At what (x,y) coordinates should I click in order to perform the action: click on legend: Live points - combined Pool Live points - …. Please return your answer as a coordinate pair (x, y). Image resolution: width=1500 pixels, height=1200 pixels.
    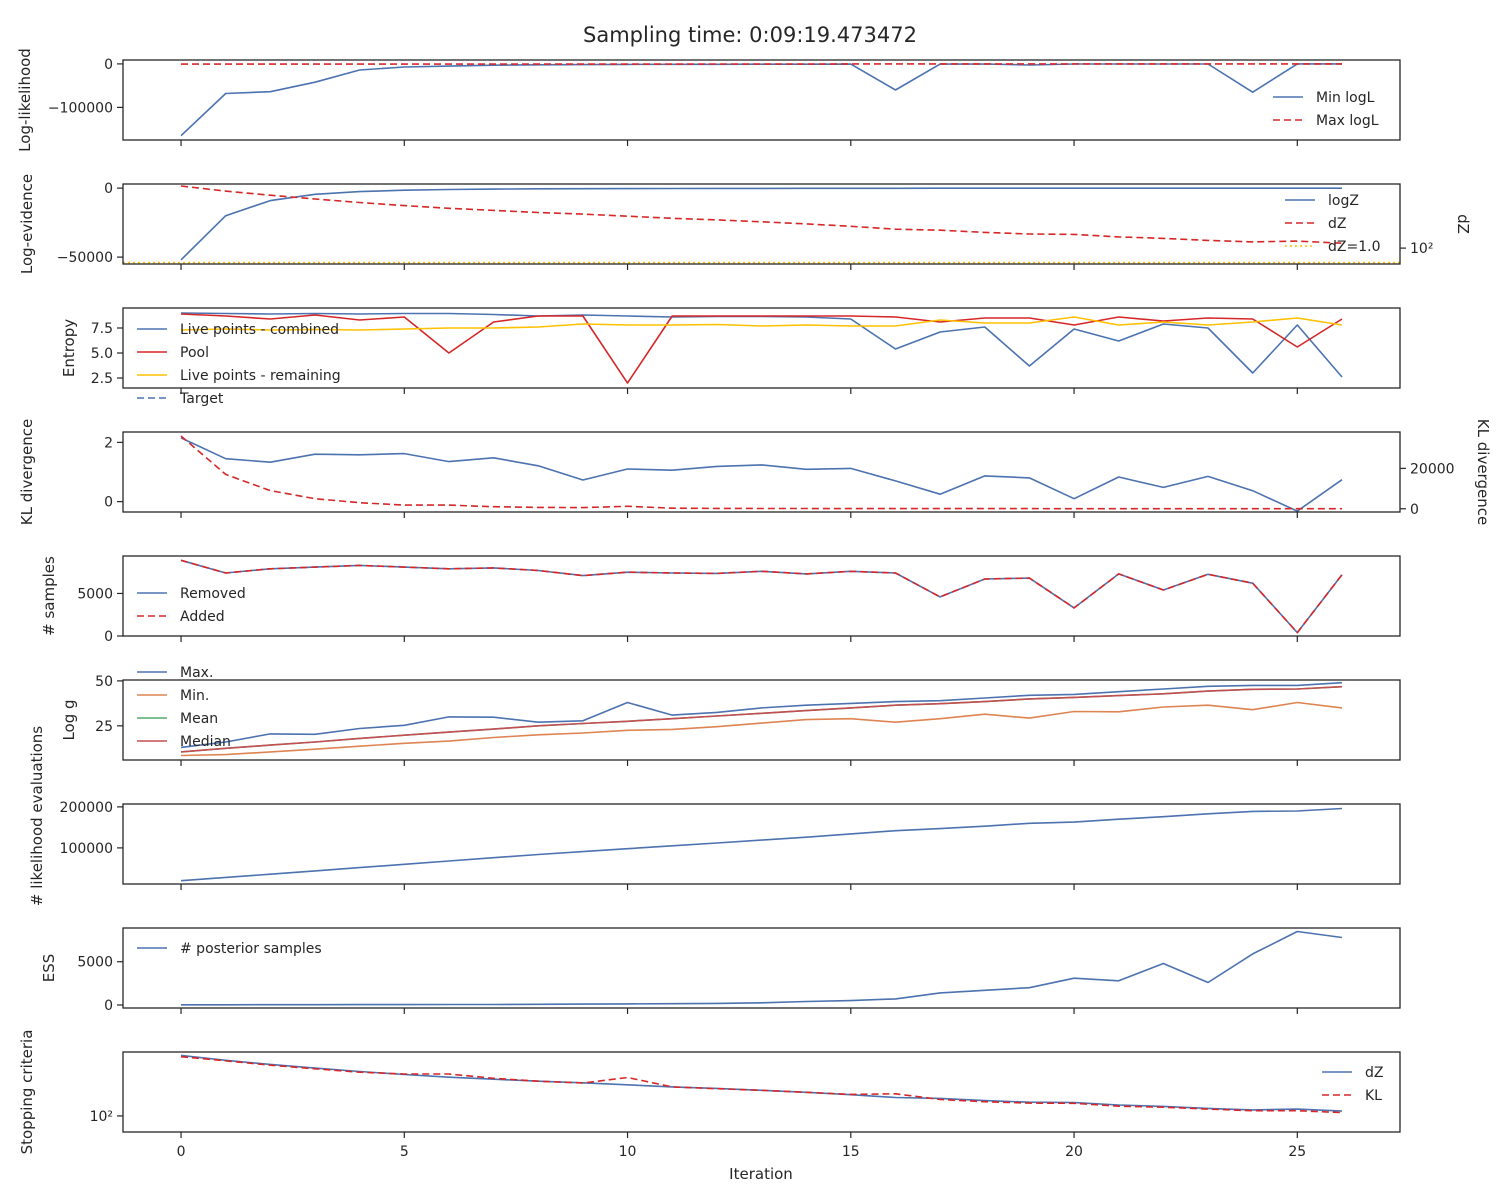
    Looking at the image, I should click on (239, 364).